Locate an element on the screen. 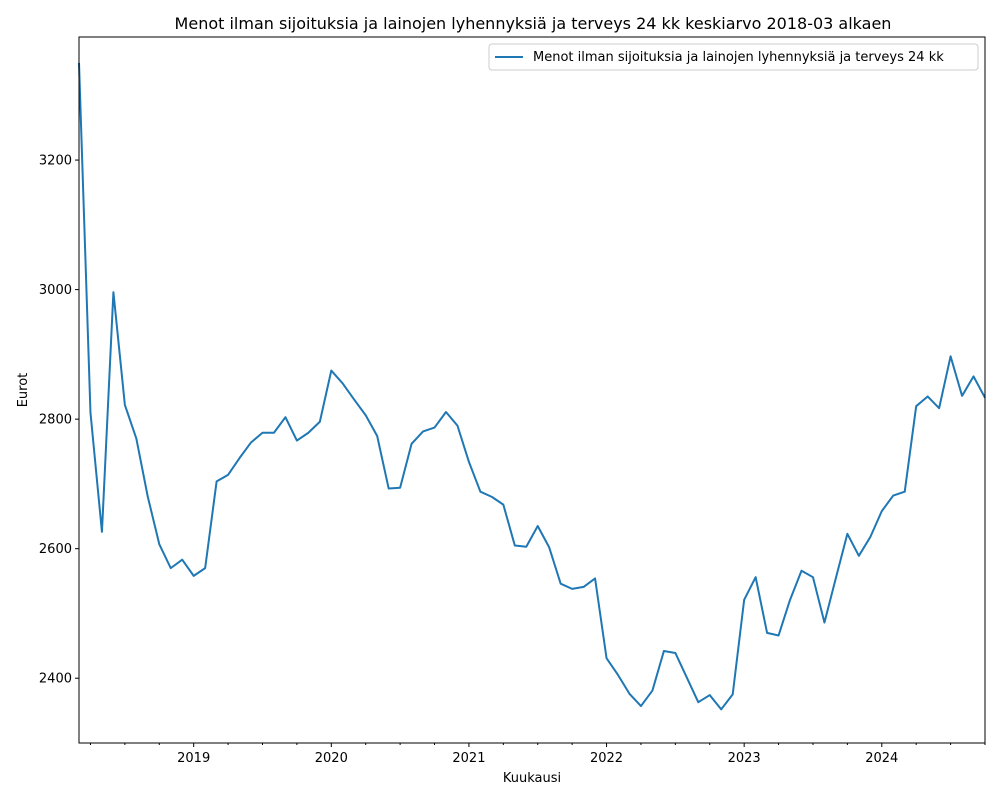  x-tick-label: 2021 is located at coordinates (468, 758).